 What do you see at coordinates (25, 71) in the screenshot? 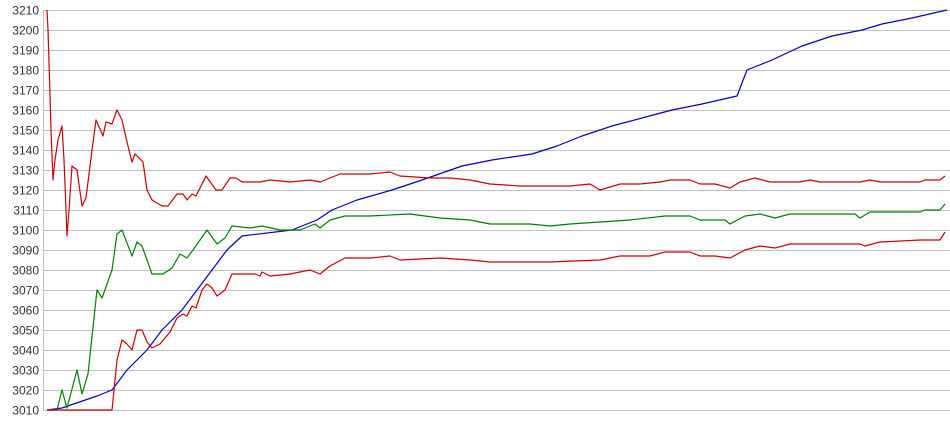
I see `y-tick-label: 3180` at bounding box center [25, 71].